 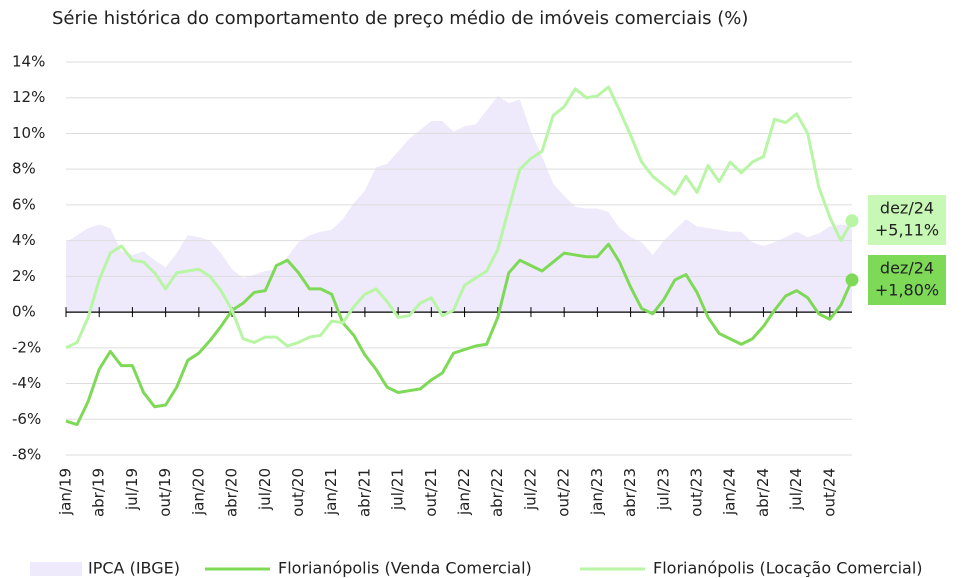 I want to click on y-tick-label: -6%, so click(x=26, y=419).